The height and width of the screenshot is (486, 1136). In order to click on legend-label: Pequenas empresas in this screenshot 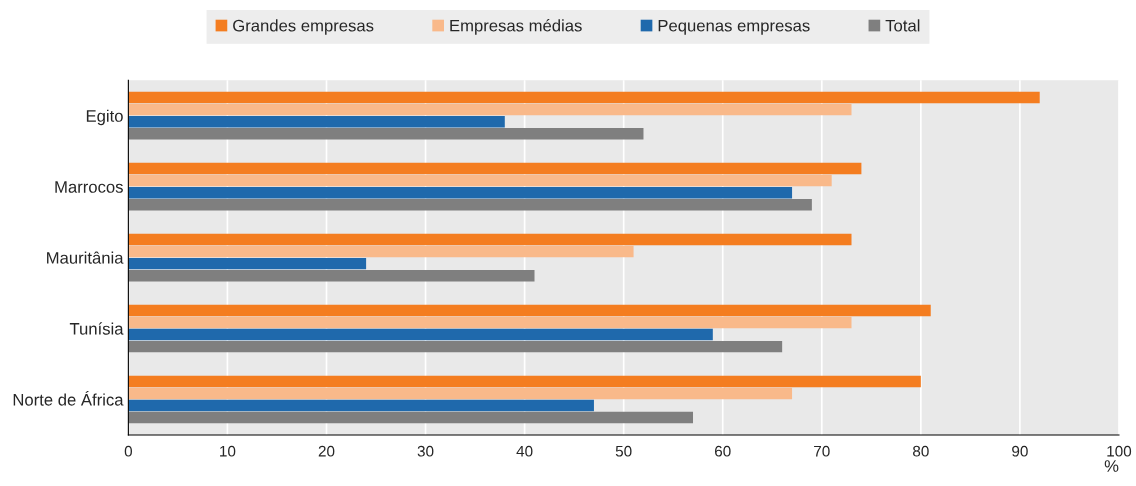, I will do `click(734, 27)`.